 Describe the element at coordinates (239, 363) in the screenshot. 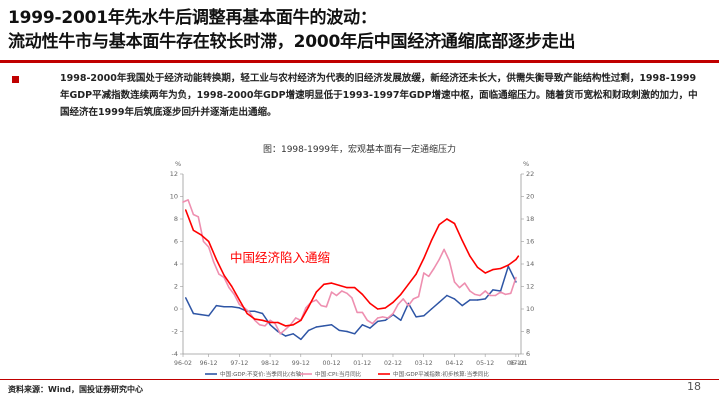

I see `x-tick-label: 97-12` at that location.